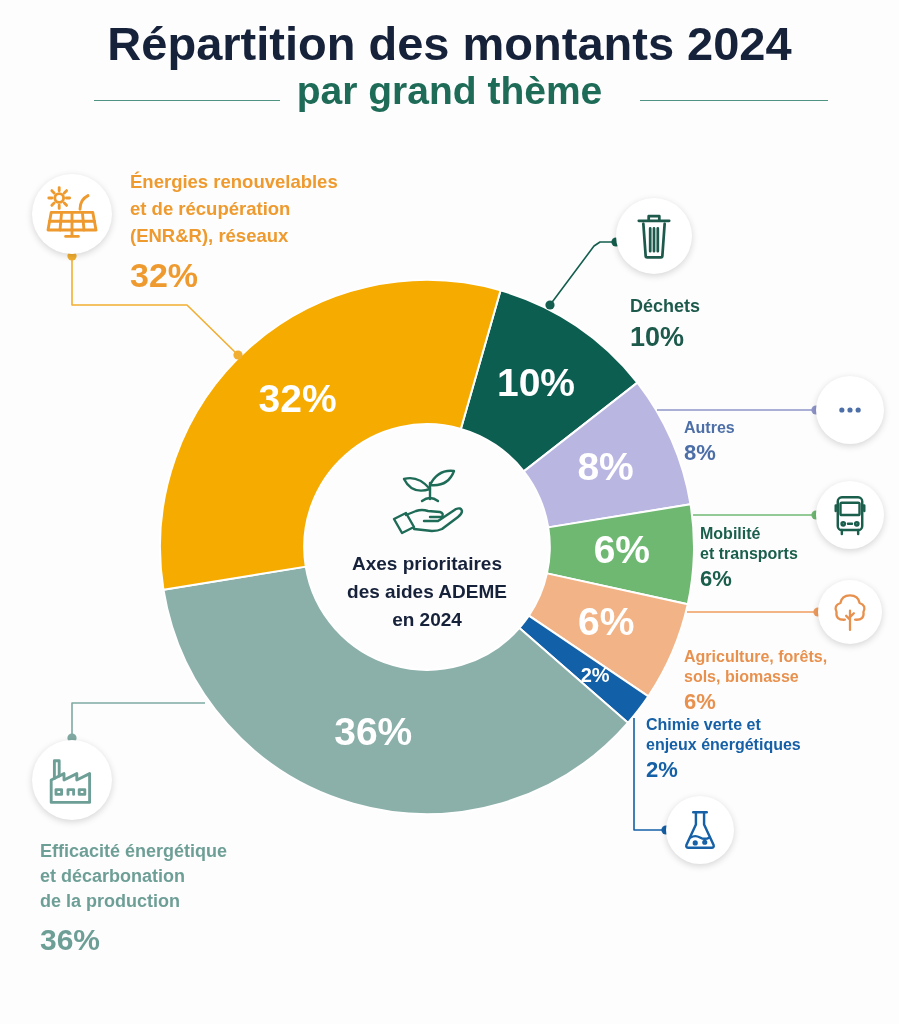  I want to click on data-label: 2%, so click(595, 675).